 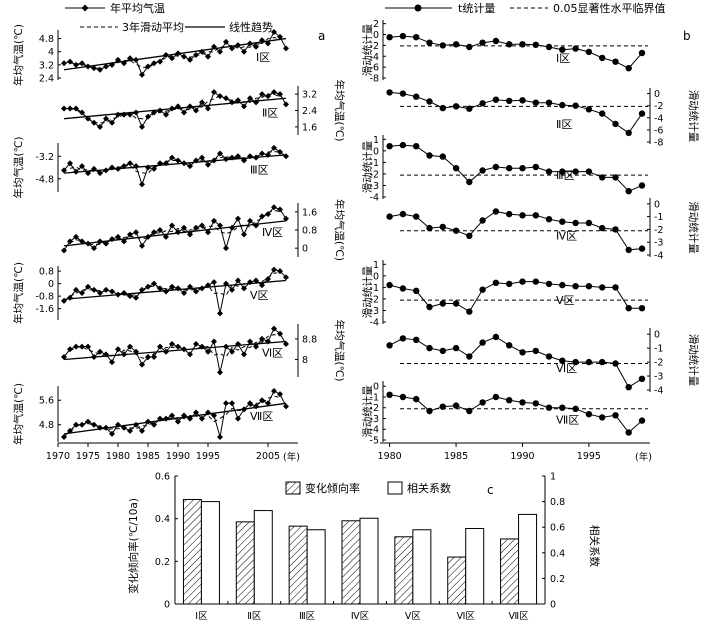 I want to click on legend-moving-label: 3年滑动平均, so click(x=153, y=27).